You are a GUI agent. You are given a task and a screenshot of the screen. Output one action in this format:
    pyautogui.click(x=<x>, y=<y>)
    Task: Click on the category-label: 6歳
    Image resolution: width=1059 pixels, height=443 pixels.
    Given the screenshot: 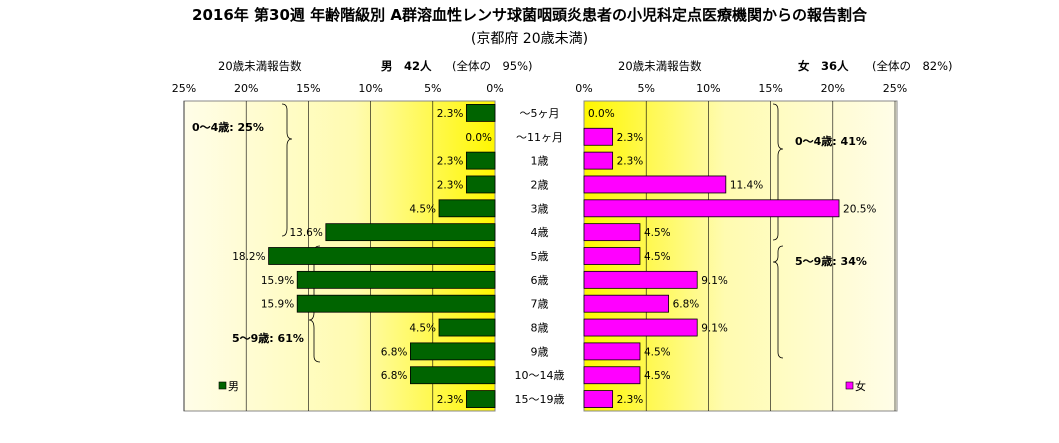 What is the action you would take?
    pyautogui.click(x=540, y=280)
    